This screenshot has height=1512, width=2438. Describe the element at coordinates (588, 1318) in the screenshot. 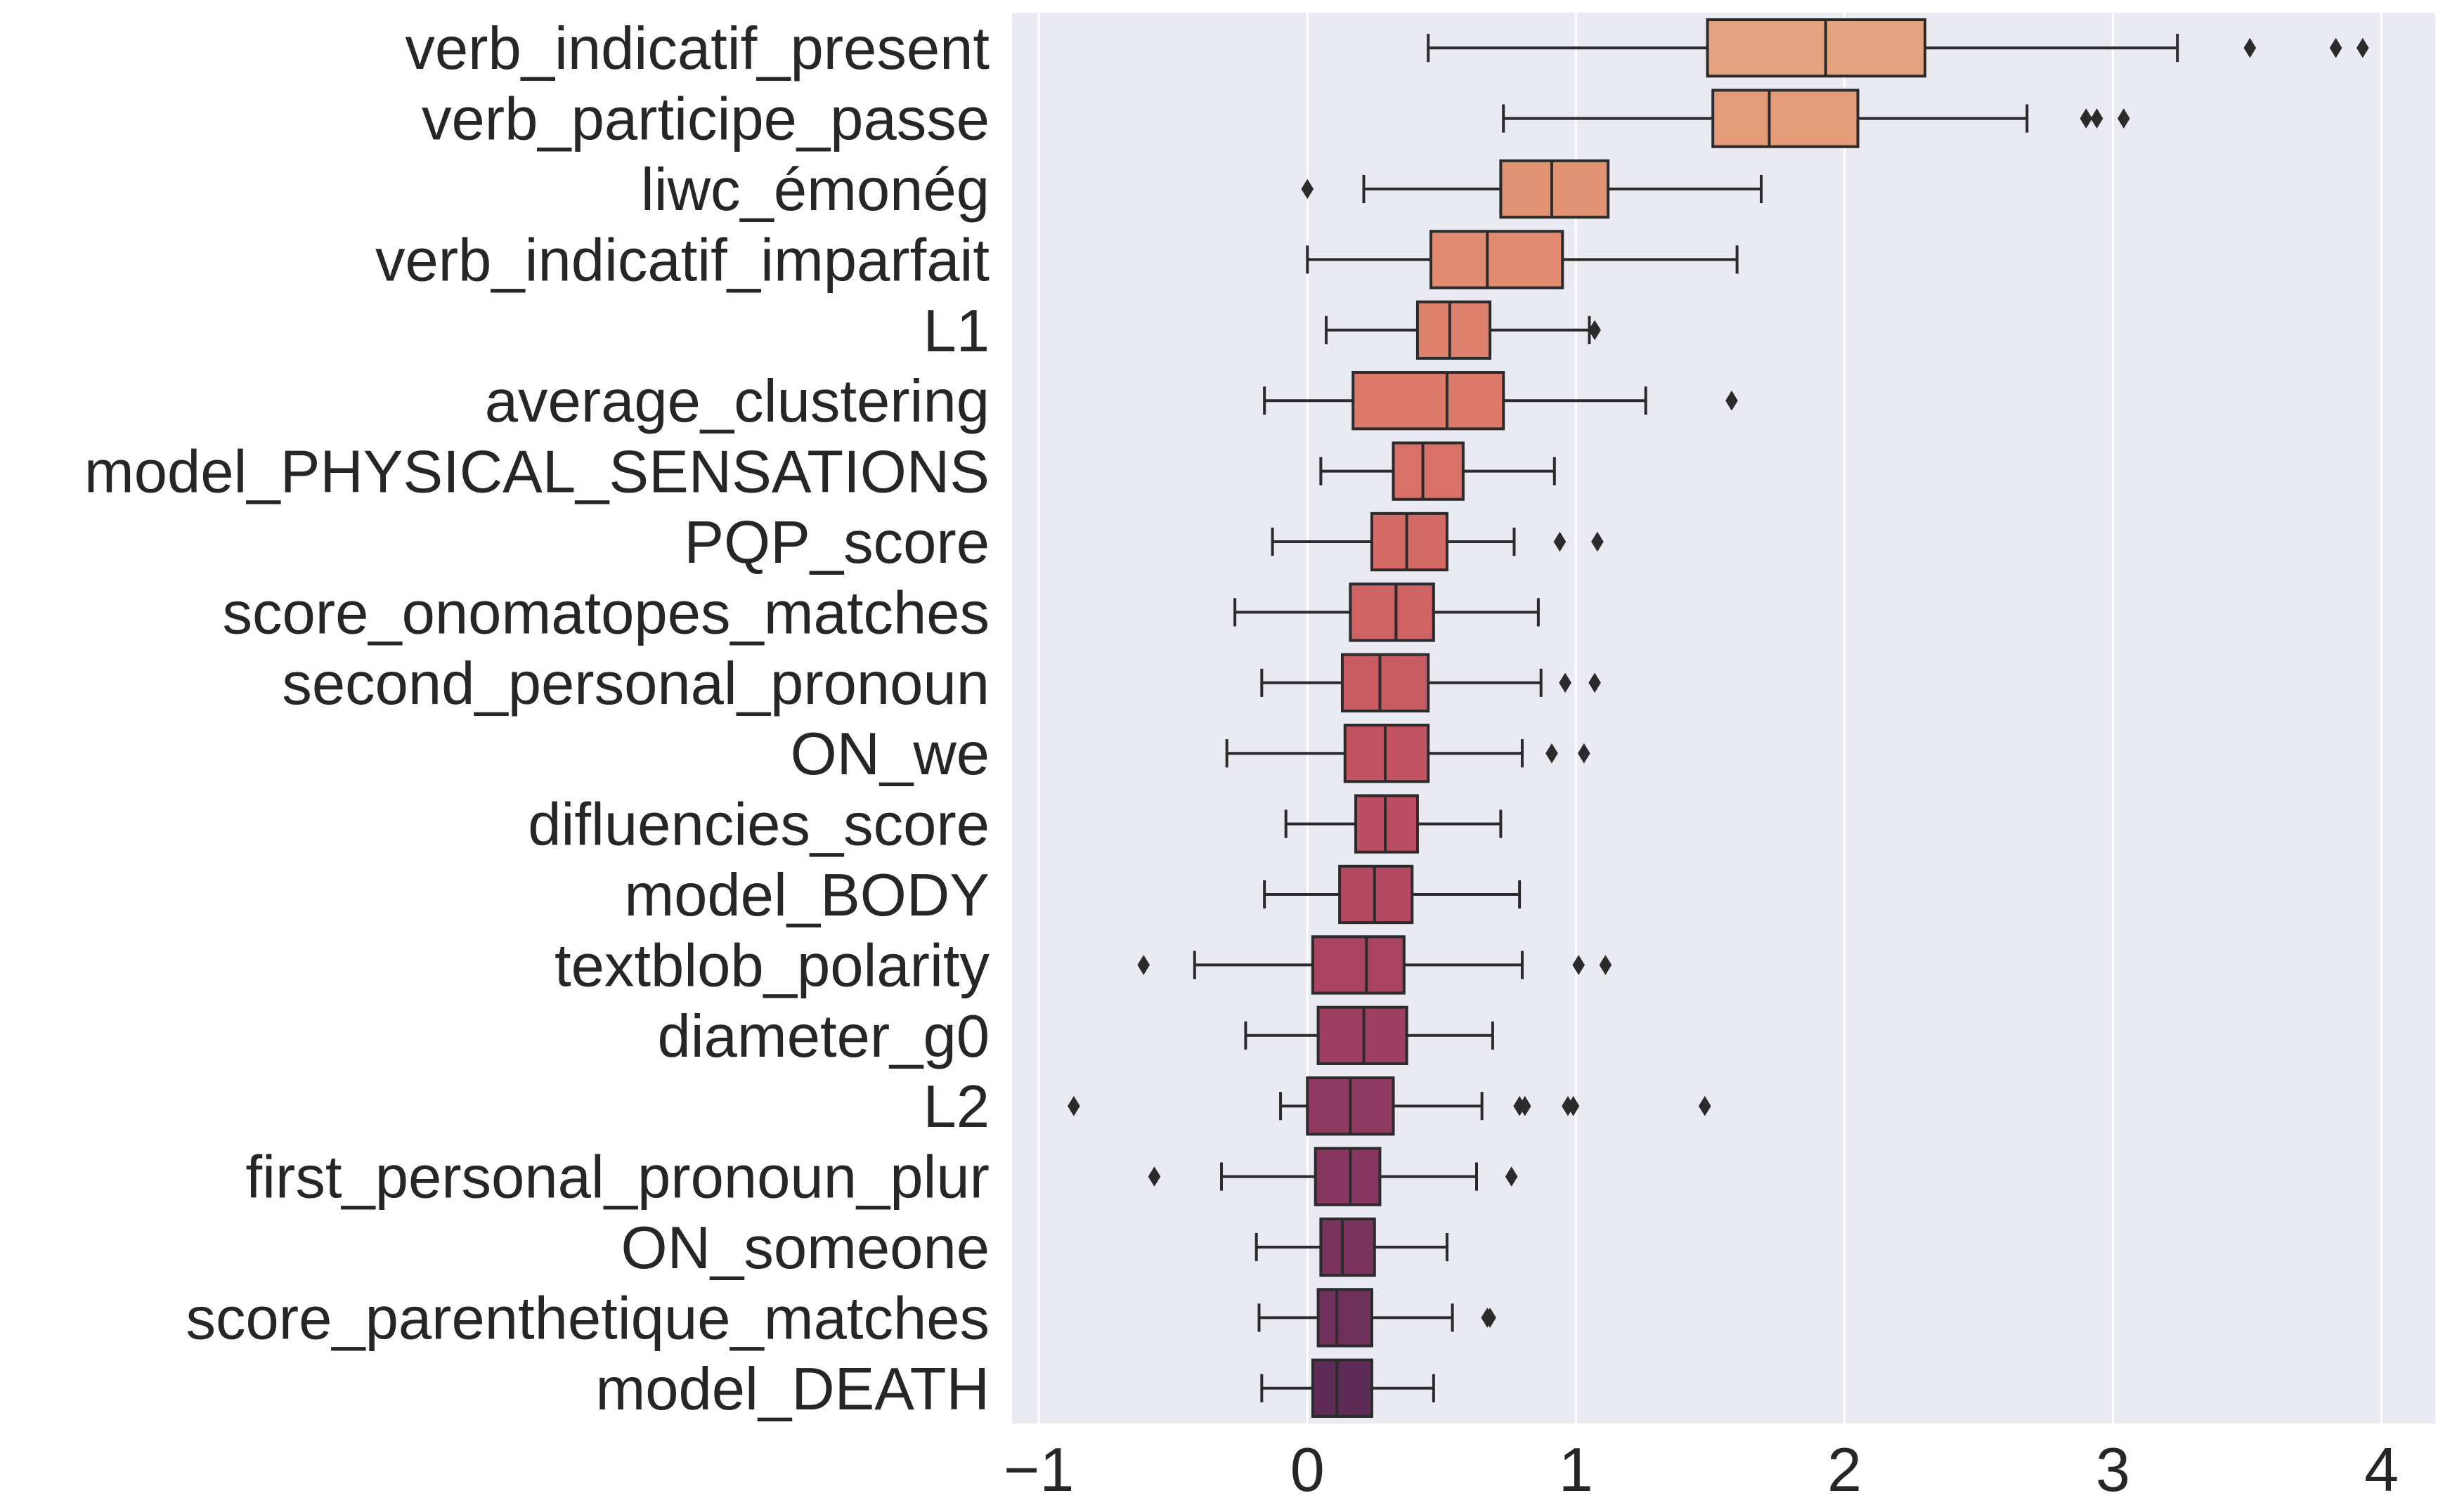

I see `category-label: score_parenthetique_matches` at that location.